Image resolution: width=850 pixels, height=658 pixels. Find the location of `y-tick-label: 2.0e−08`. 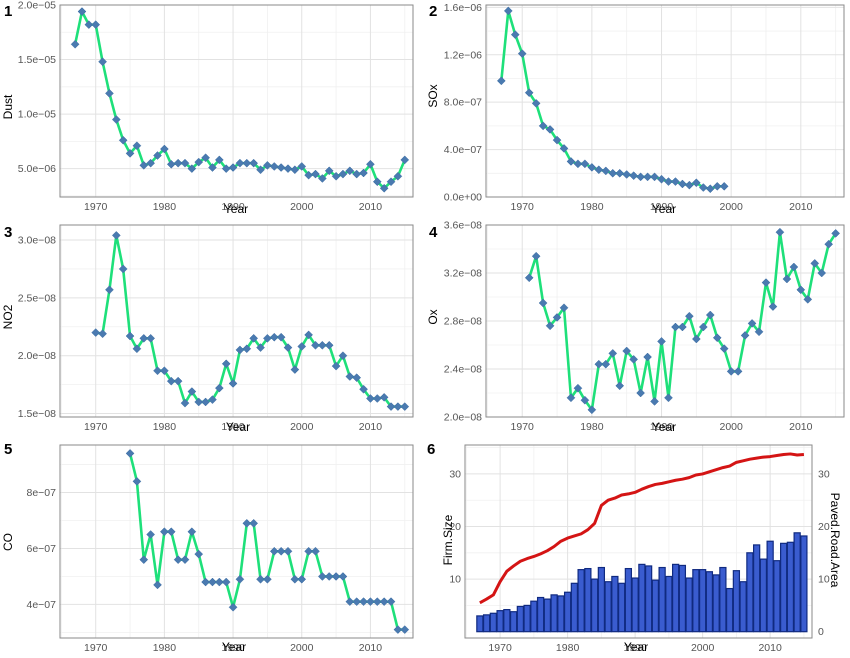

y-tick-label: 2.0e−08 is located at coordinates (37, 356).